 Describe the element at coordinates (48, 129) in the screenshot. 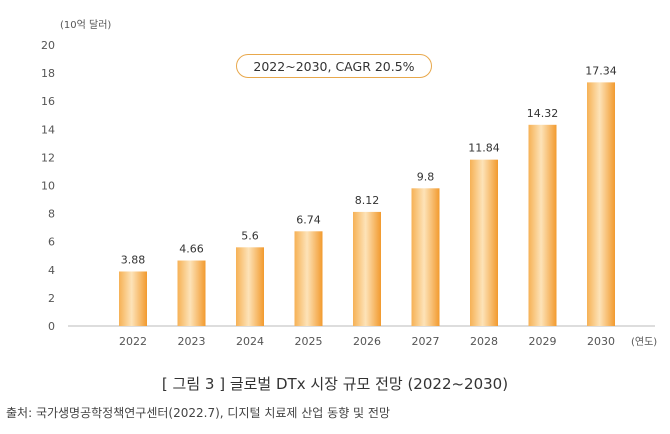

I see `y-tick-label: 14` at that location.